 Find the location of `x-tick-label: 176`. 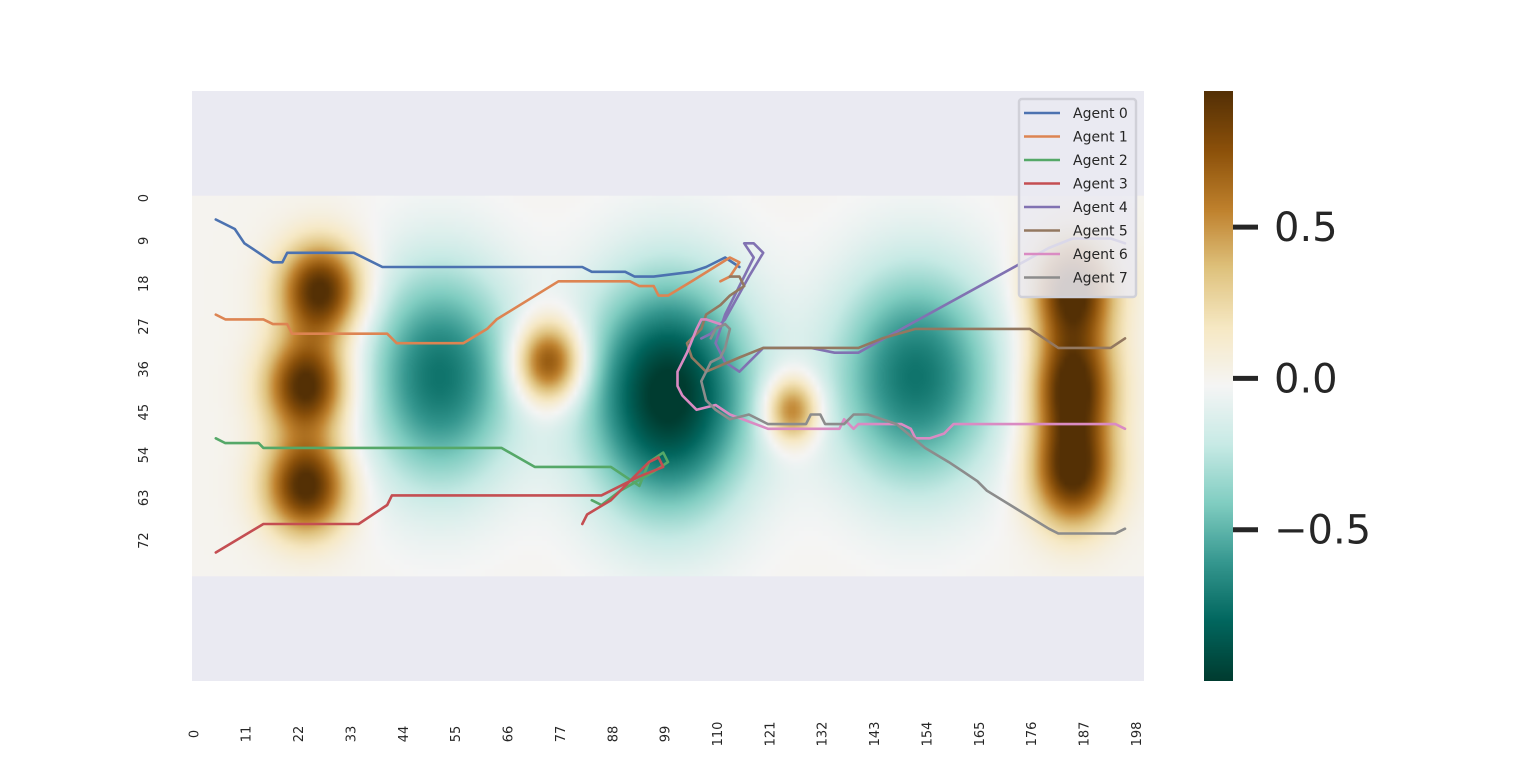

x-tick-label: 176 is located at coordinates (1032, 734).